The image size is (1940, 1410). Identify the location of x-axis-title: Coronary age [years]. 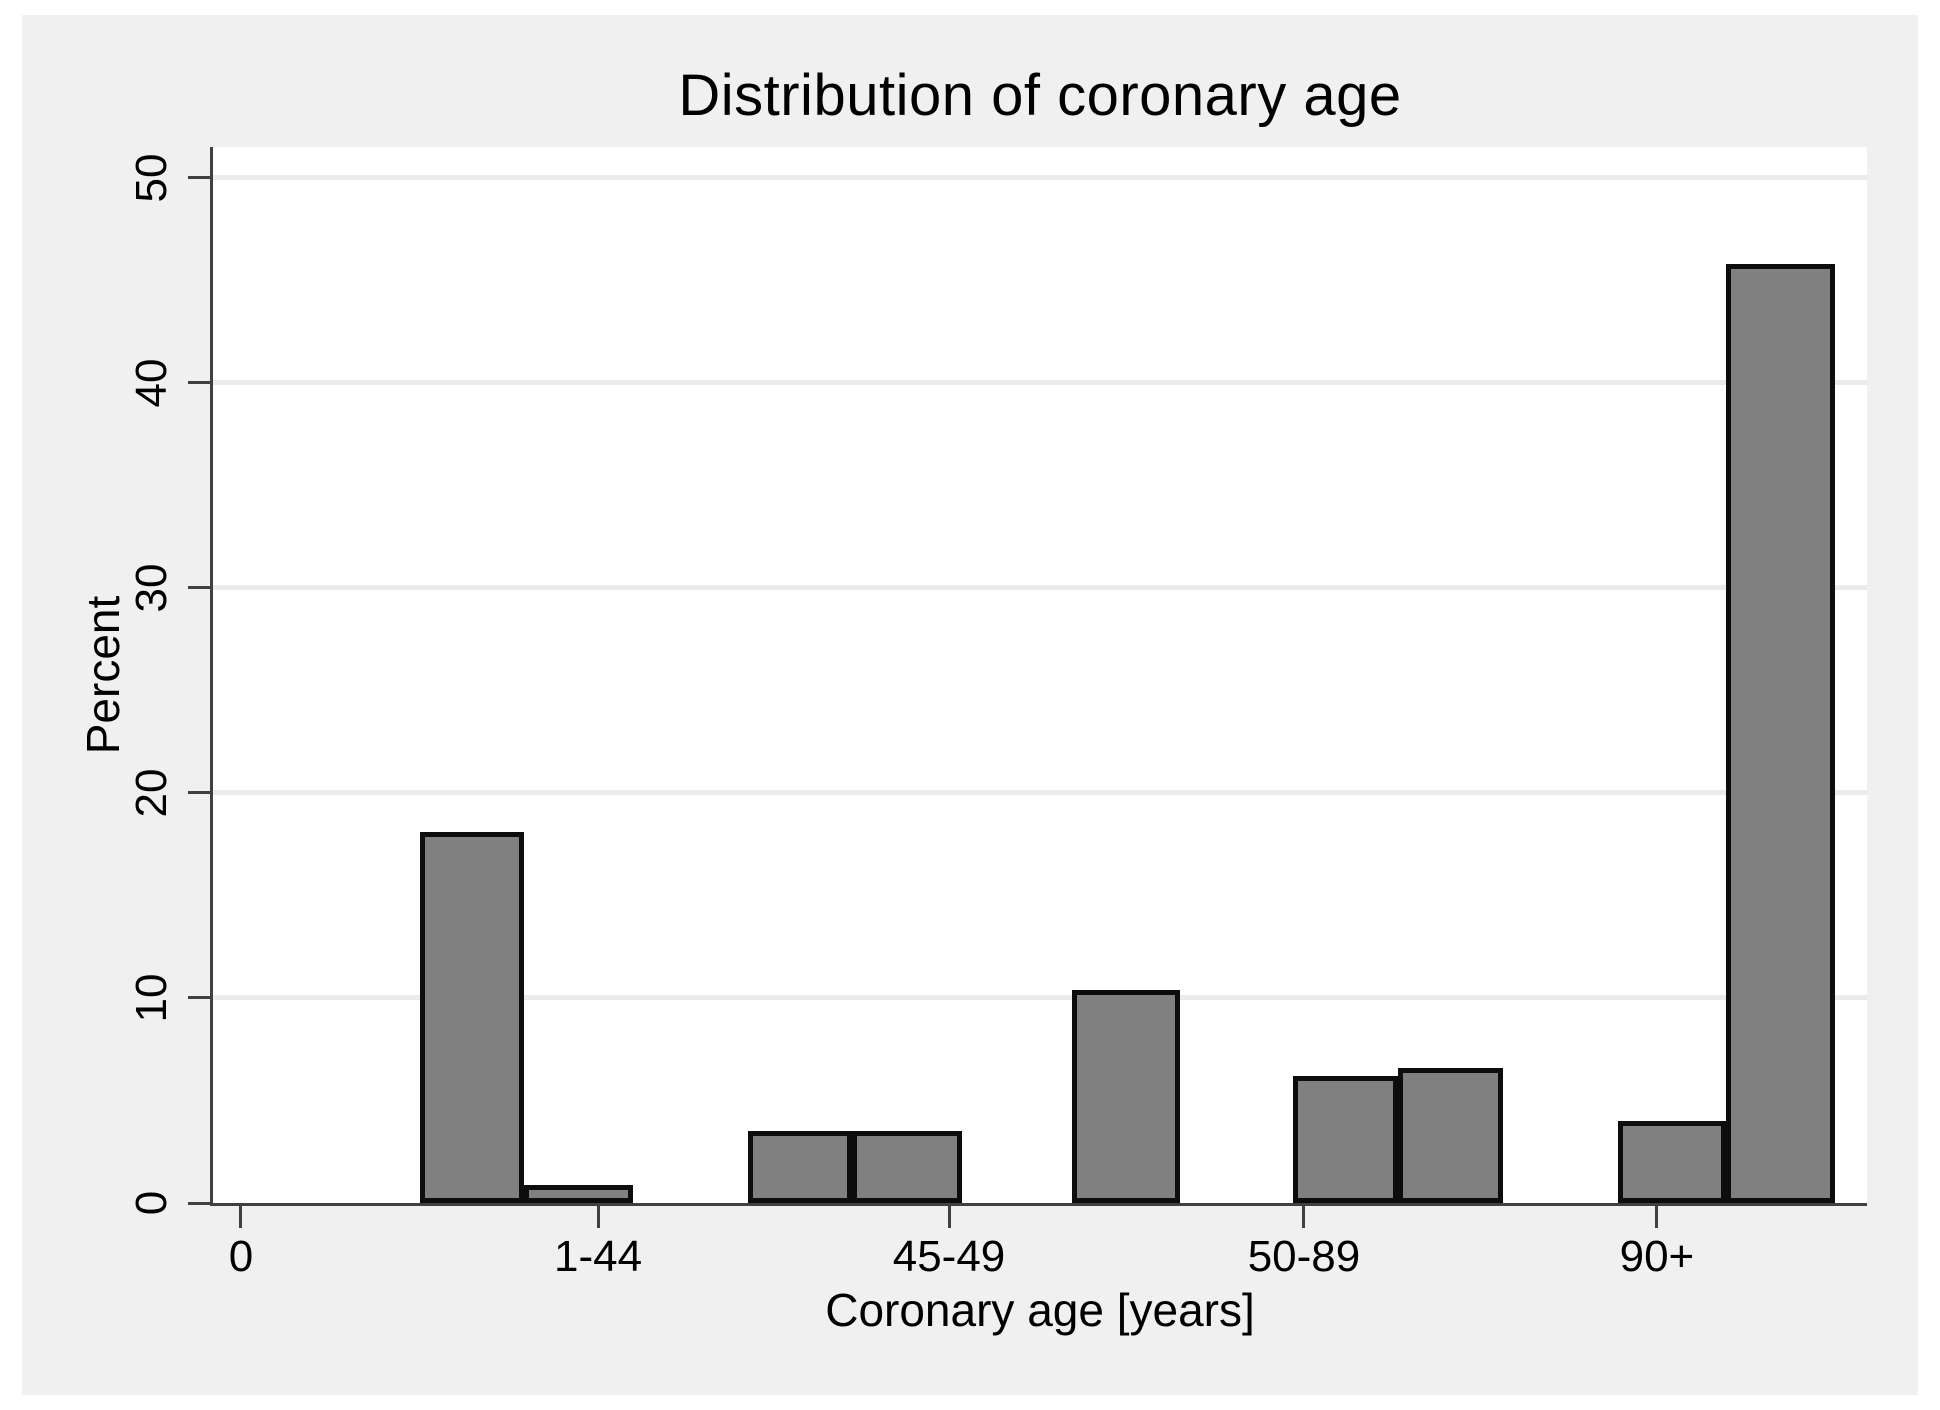
(1040, 1310).